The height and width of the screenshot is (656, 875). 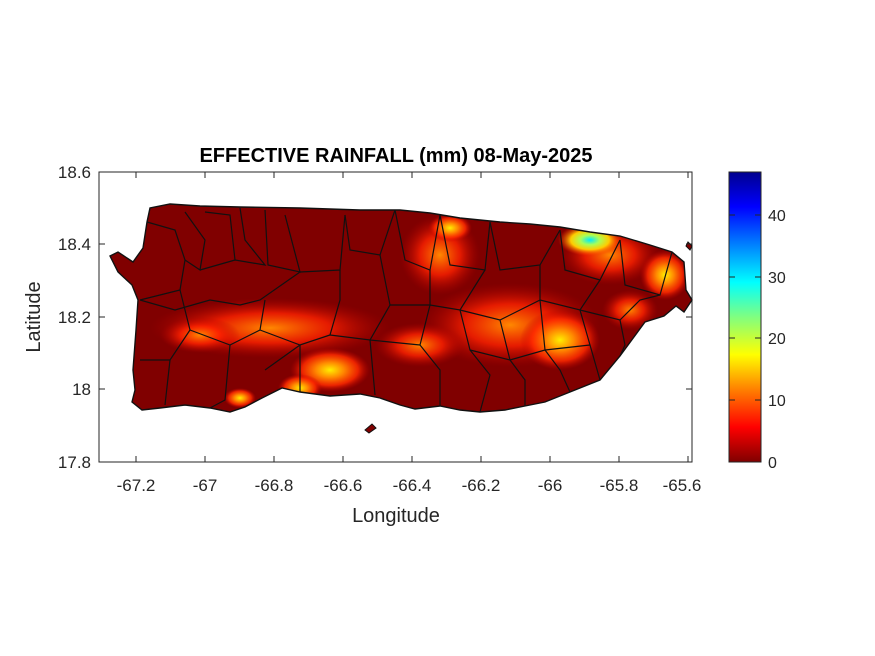 What do you see at coordinates (343, 485) in the screenshot?
I see `x-tick-label: -66.6` at bounding box center [343, 485].